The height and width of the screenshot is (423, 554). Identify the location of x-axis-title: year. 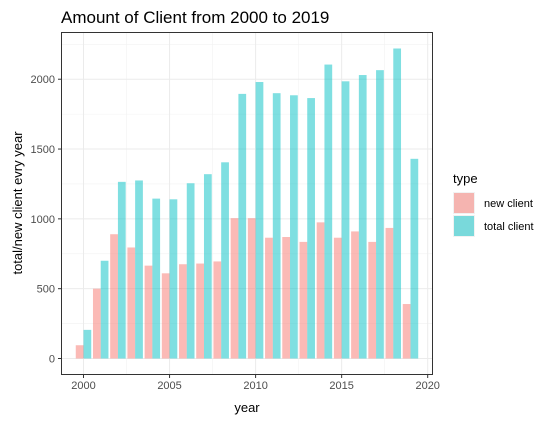
(247, 407).